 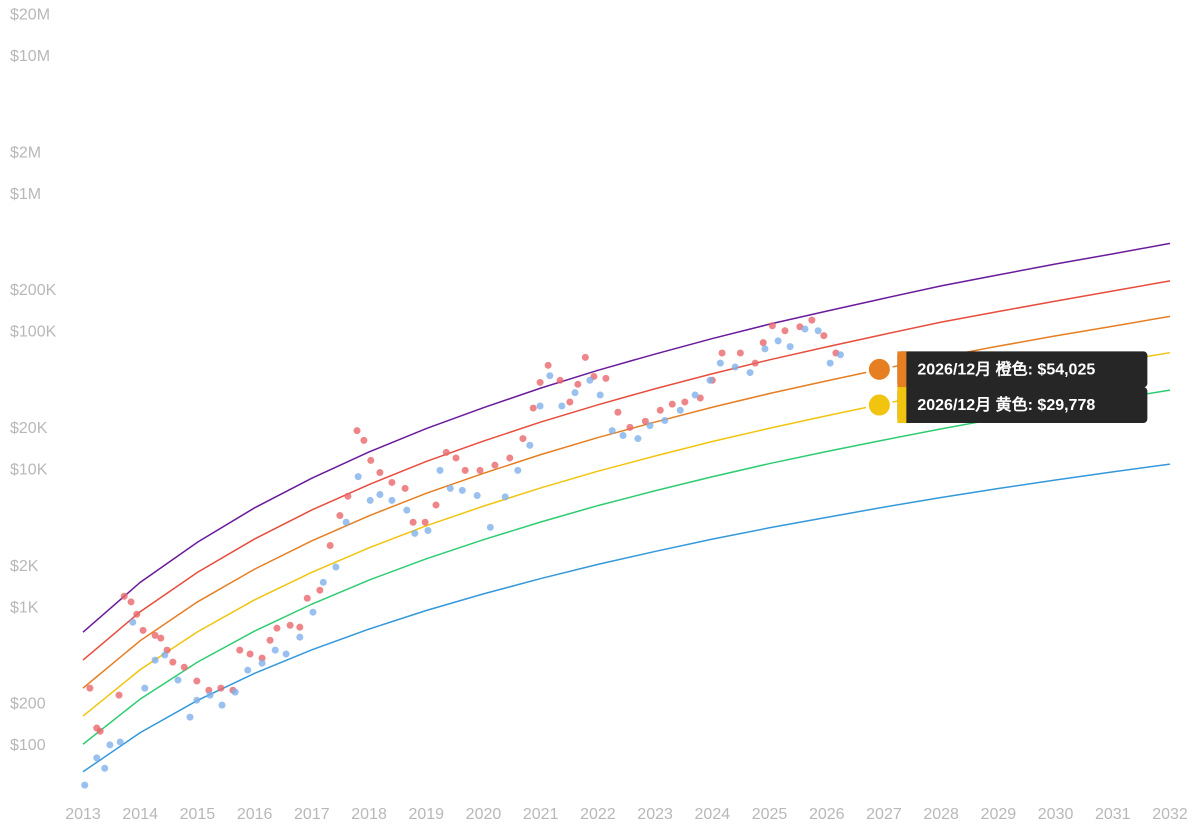 What do you see at coordinates (1056, 814) in the screenshot?
I see `x-tick-label: 2030` at bounding box center [1056, 814].